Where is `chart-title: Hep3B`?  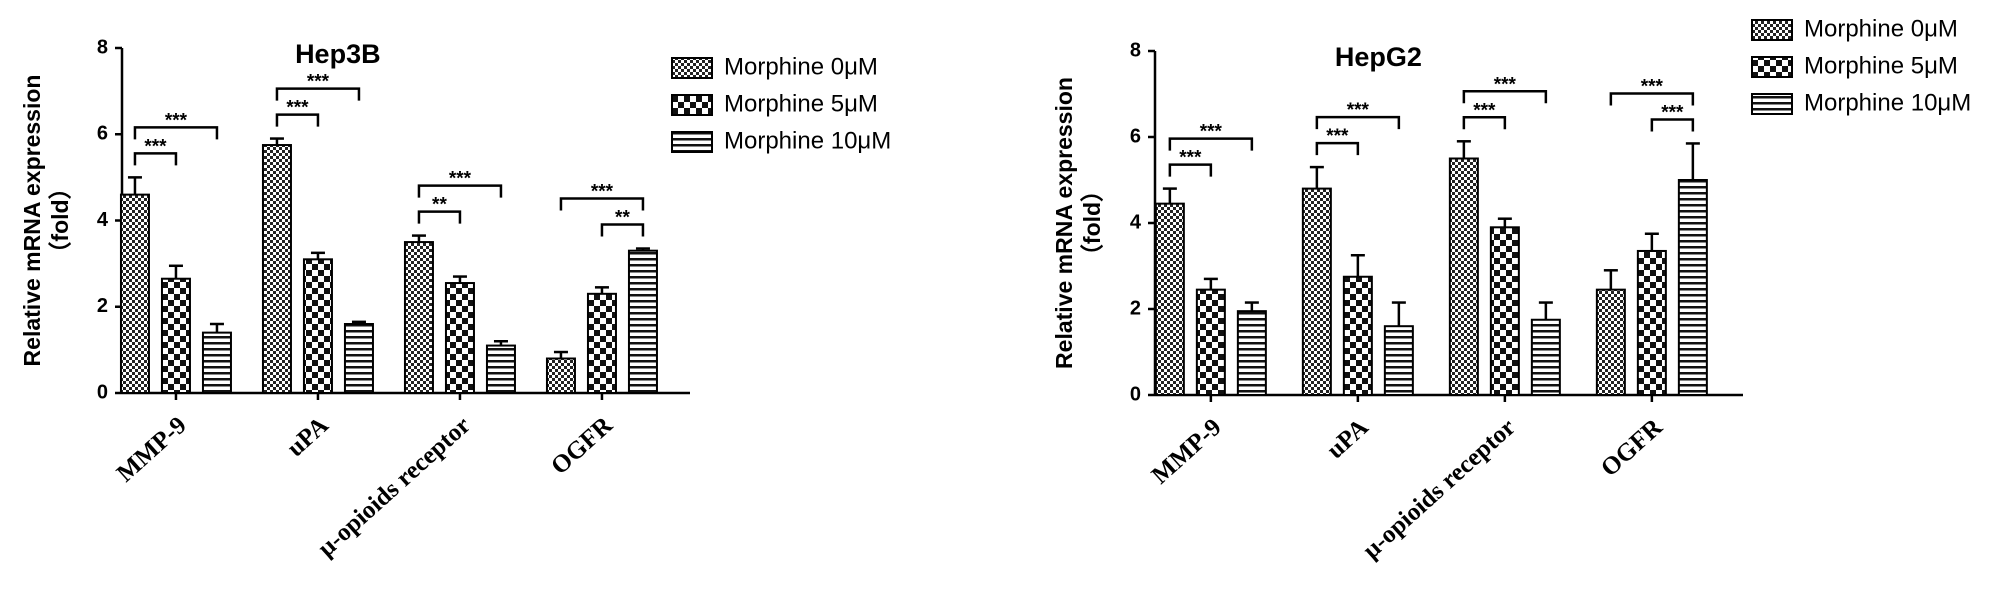
chart-title: Hep3B is located at coordinates (338, 54).